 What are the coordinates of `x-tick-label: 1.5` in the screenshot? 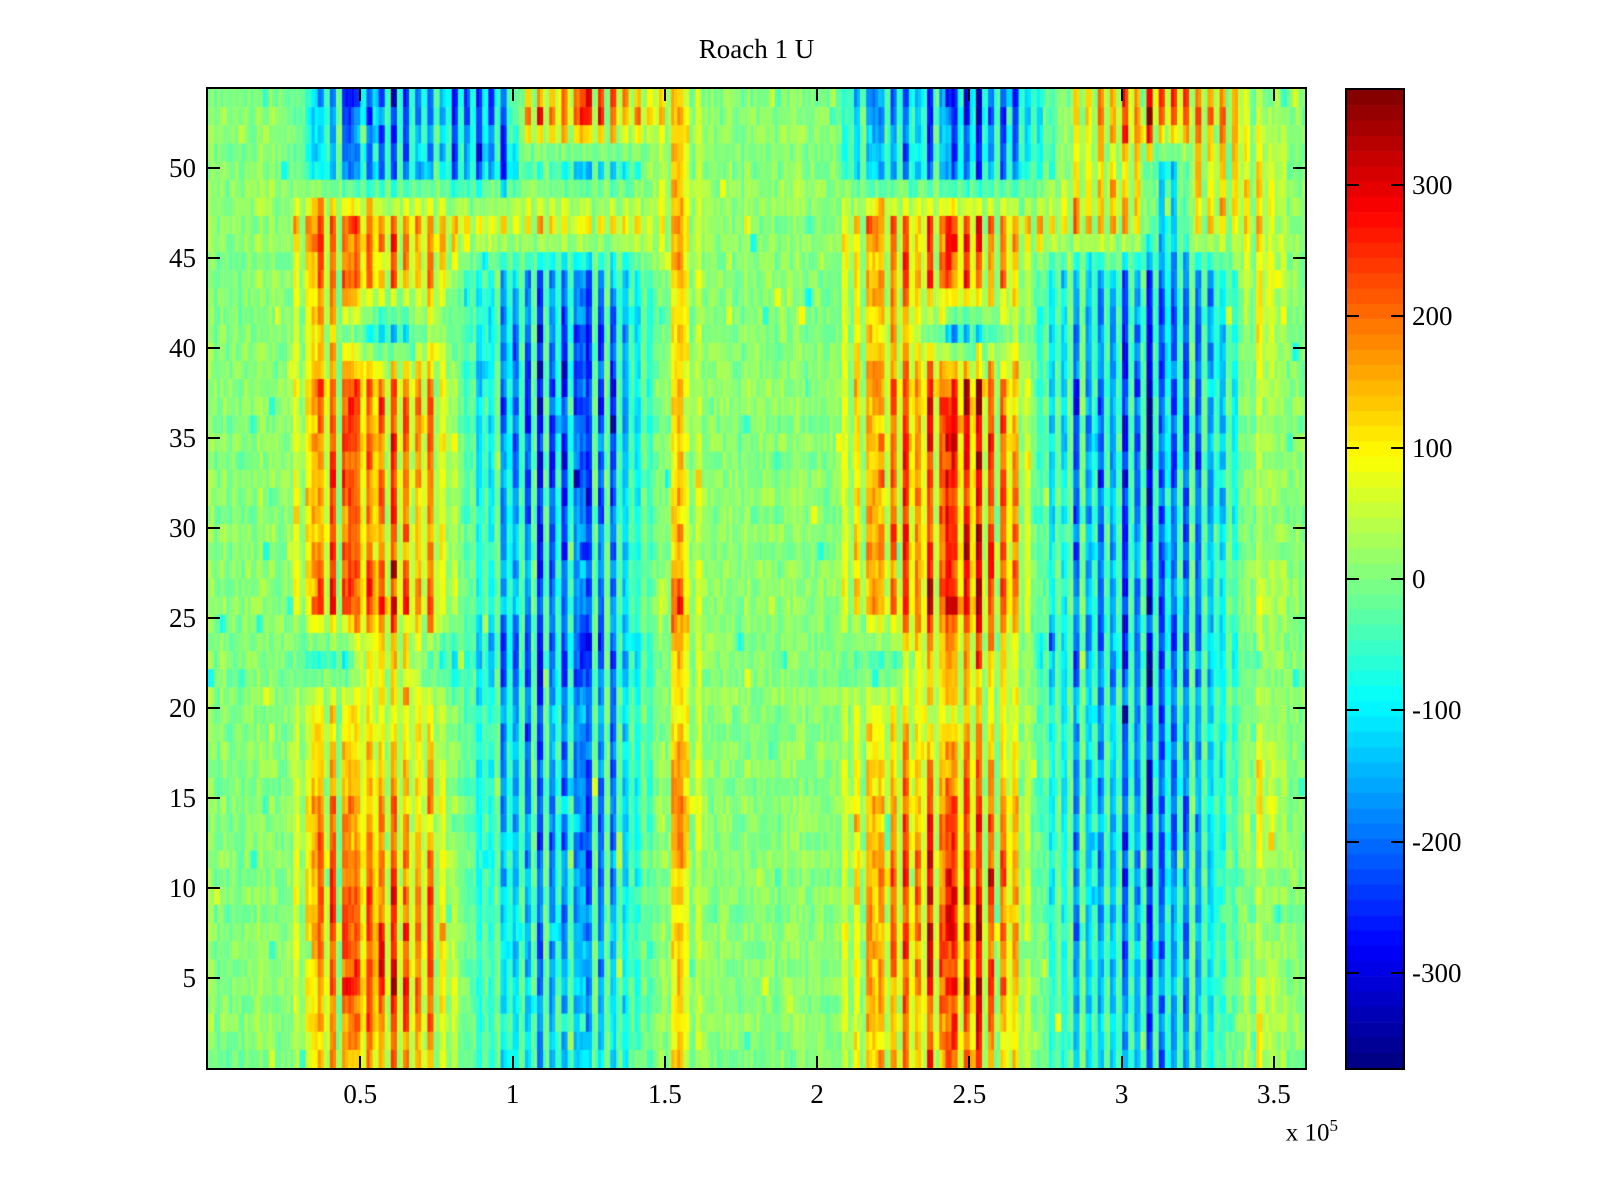 It's located at (664, 1094).